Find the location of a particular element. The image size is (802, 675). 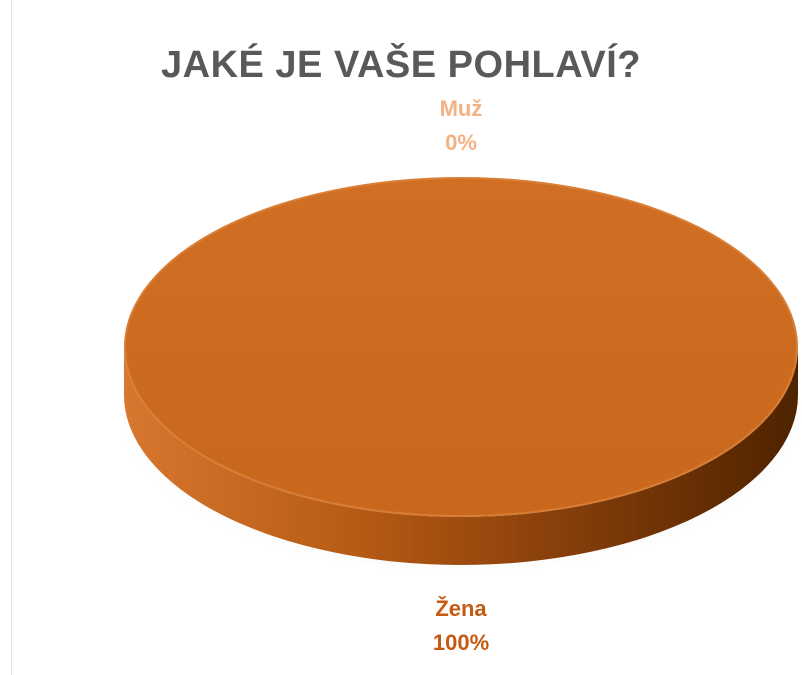

chart-title: JAKÉ JE VAŠE POHLAVÍ? is located at coordinates (401, 65).